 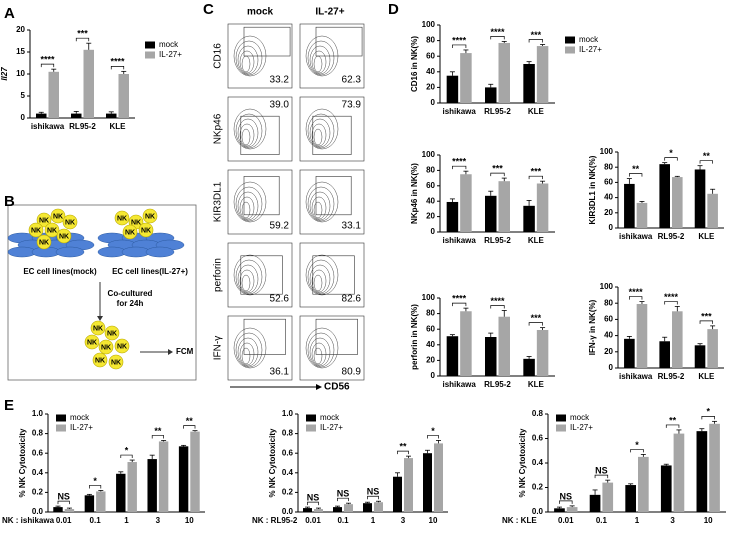 I want to click on y-tick-label: 0.2, so click(x=38, y=492).